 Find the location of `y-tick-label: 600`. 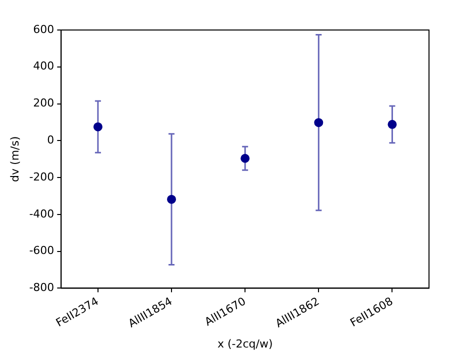

y-tick-label: 600 is located at coordinates (43, 29).